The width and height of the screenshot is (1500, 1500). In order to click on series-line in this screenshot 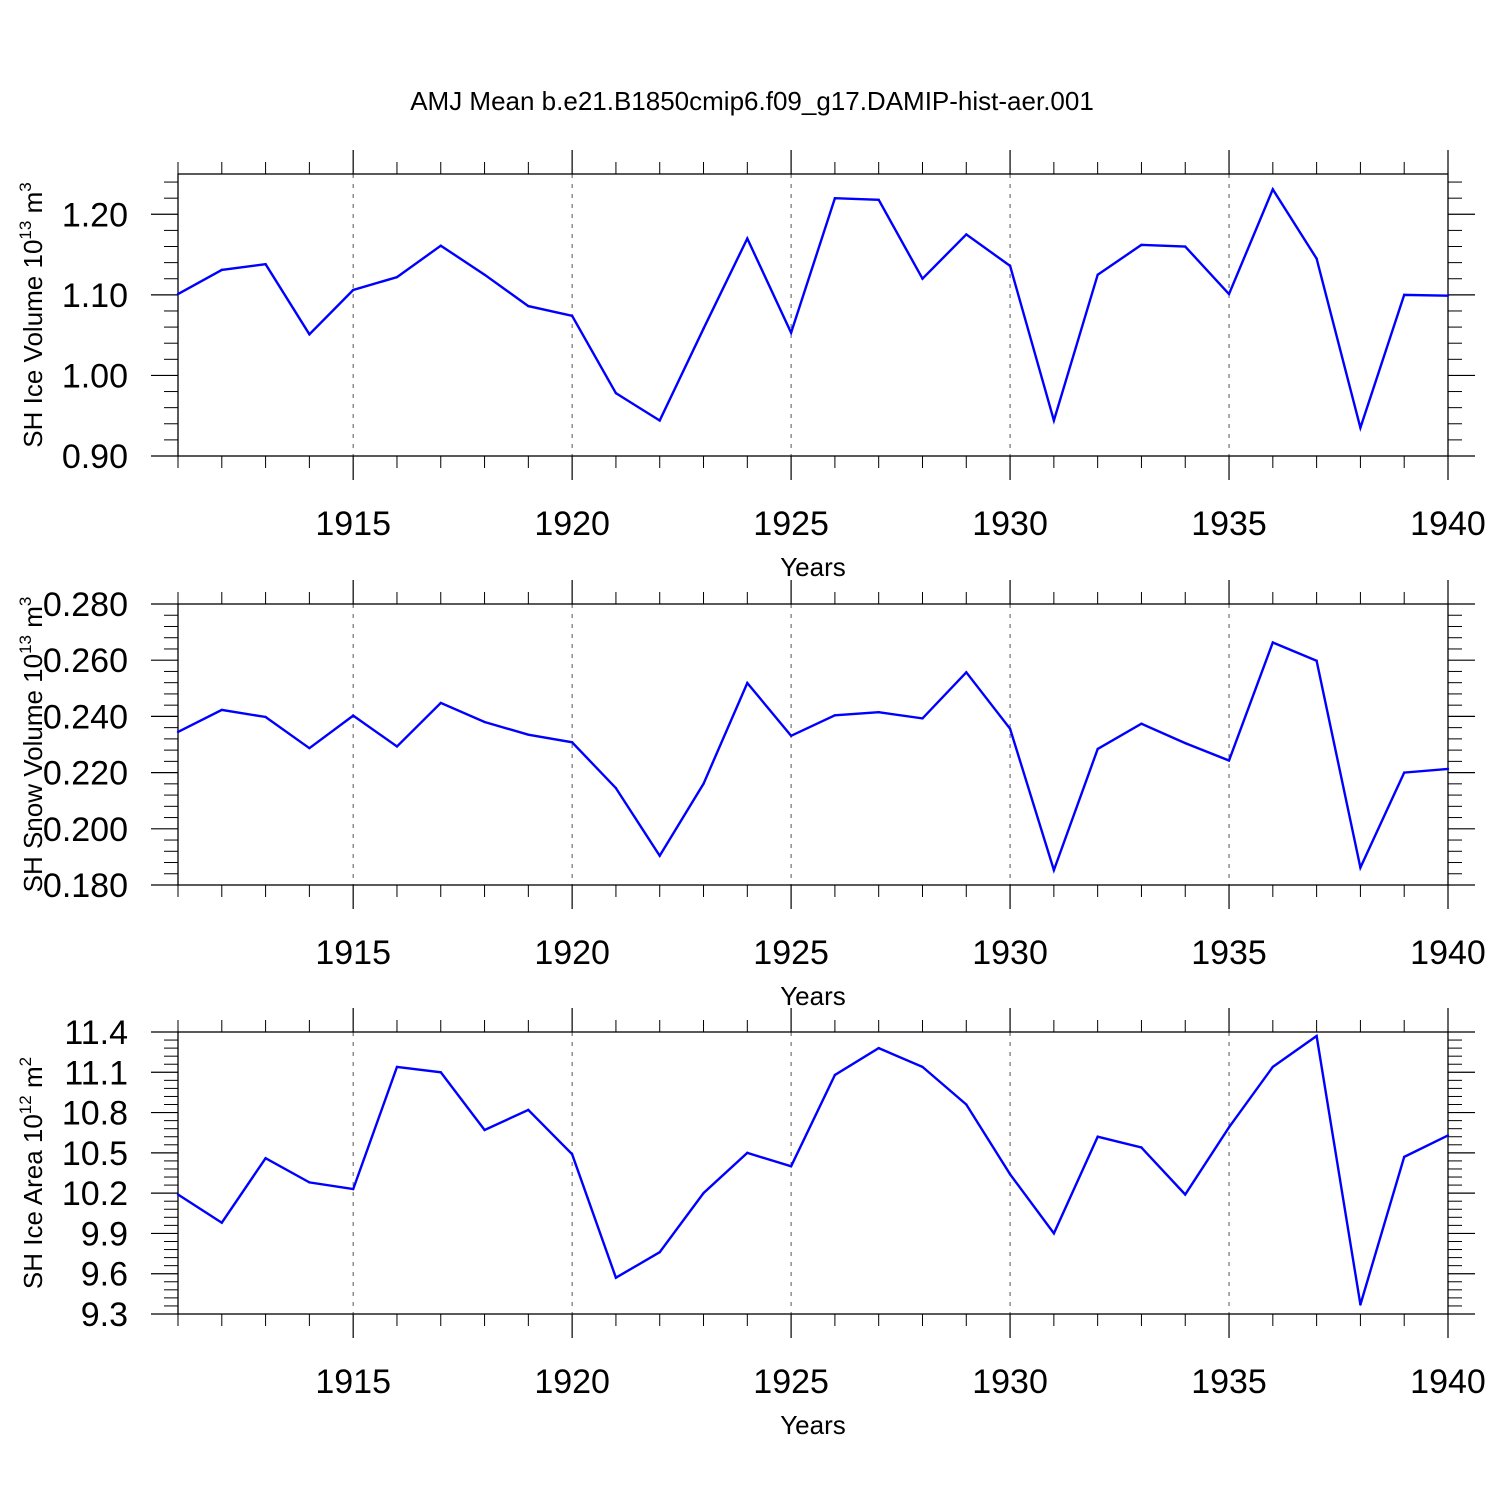, I will do `click(813, 757)`.